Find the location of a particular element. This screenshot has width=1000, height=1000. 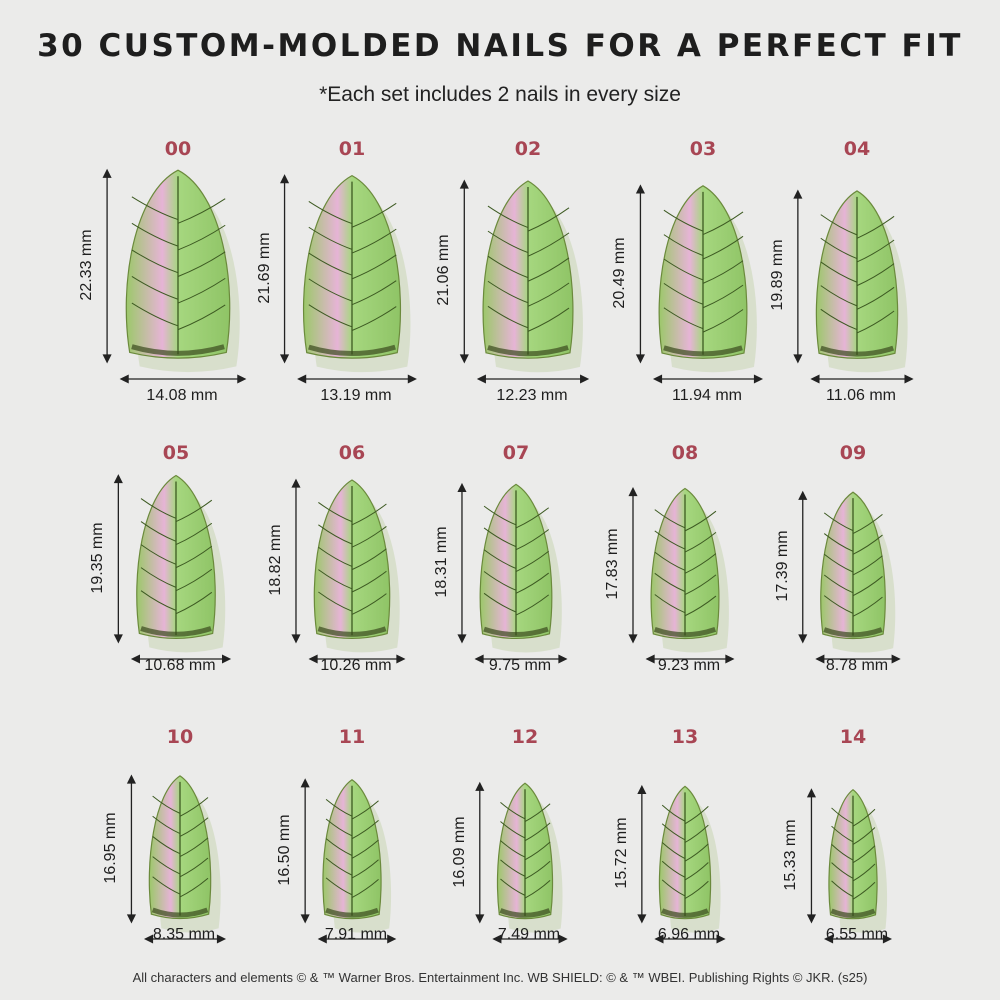

size-label: 08 is located at coordinates (685, 453).